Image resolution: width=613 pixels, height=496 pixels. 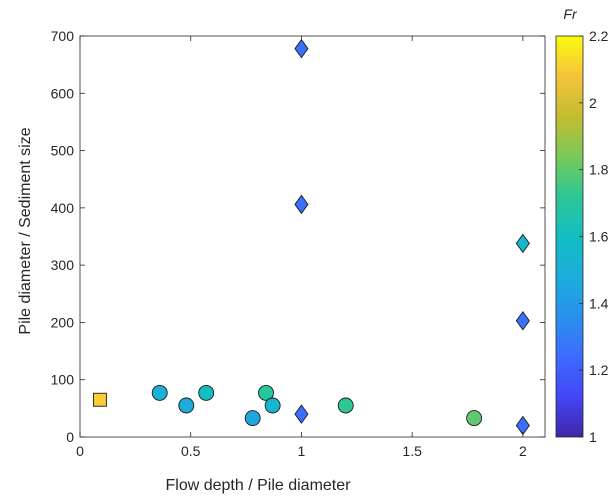 I want to click on x-axis-label: Flow depth / Pile diameter, so click(x=259, y=485).